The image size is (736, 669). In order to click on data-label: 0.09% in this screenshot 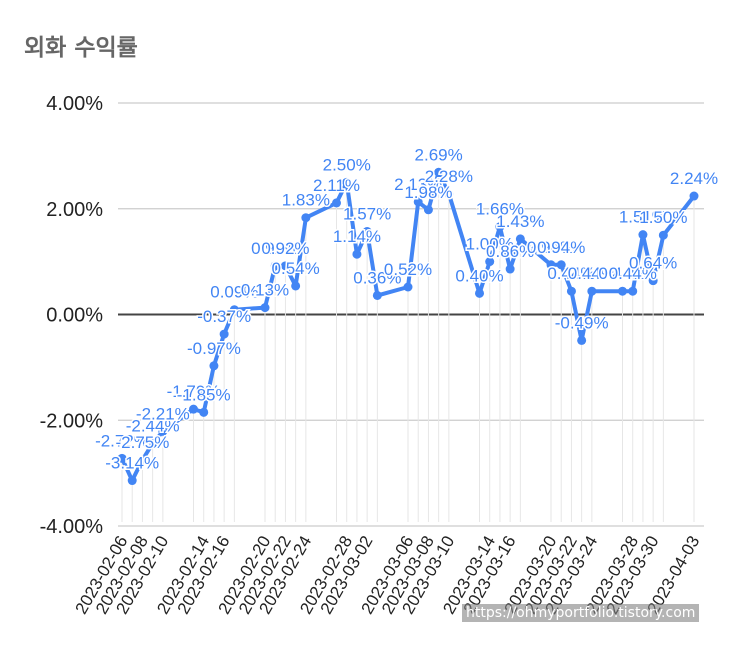, I will do `click(234, 292)`.